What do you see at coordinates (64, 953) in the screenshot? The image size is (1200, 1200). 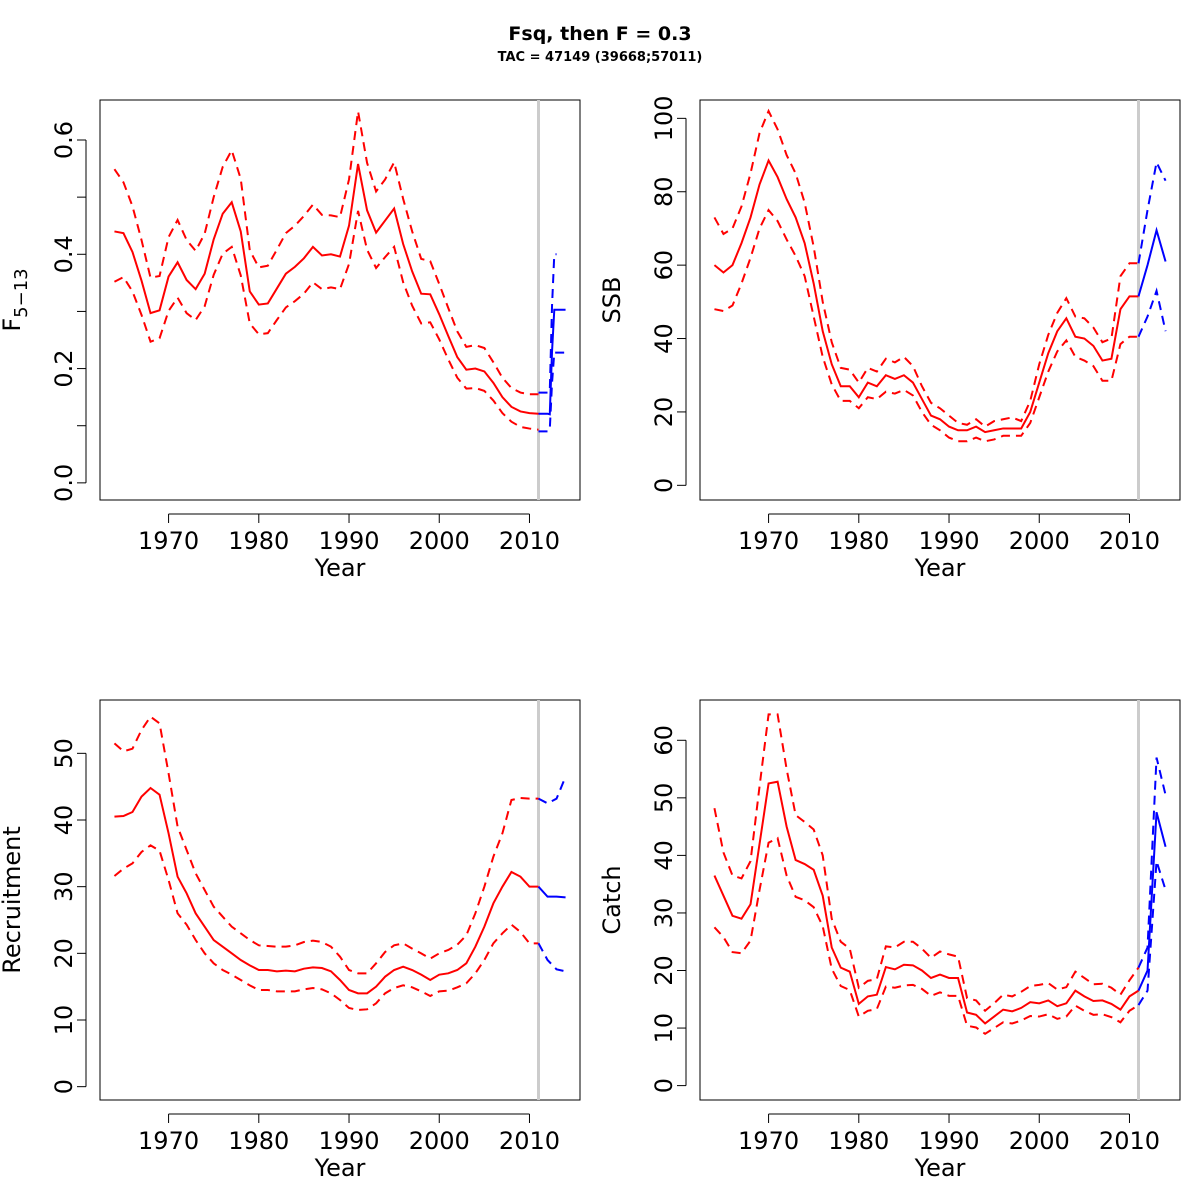 I see `recruitment-y-tick-label: 20` at bounding box center [64, 953].